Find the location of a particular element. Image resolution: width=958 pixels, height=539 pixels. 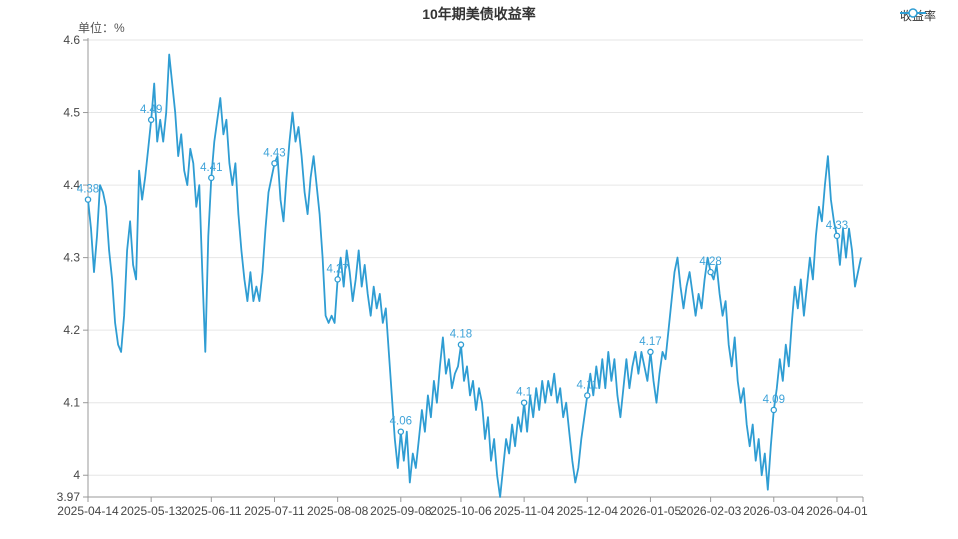

x-axis-label: 2025-10-06 is located at coordinates (461, 511).